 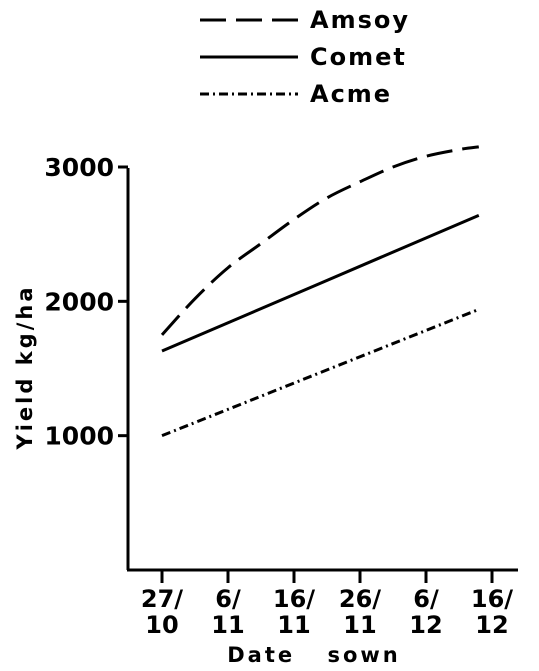 What do you see at coordinates (161, 625) in the screenshot?
I see `x-tick-label-month: 10` at bounding box center [161, 625].